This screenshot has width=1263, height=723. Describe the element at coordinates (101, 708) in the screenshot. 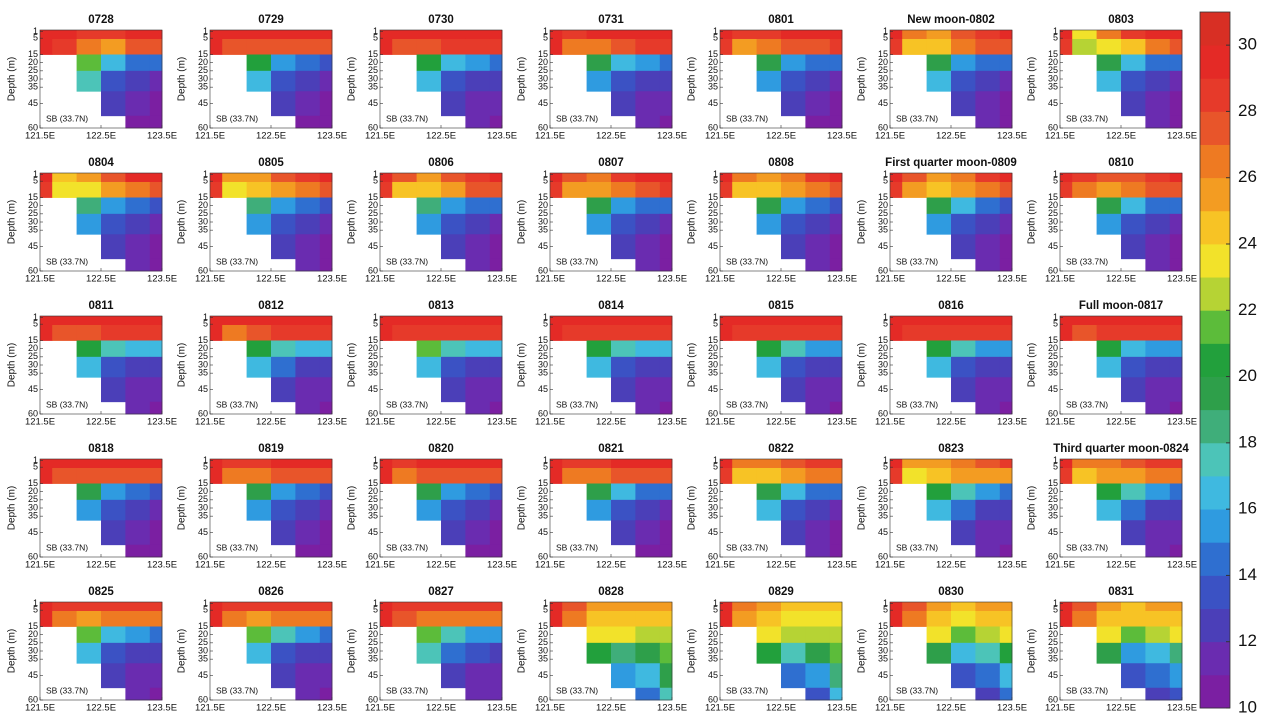

I see `x-tick-label: 122.5E` at that location.